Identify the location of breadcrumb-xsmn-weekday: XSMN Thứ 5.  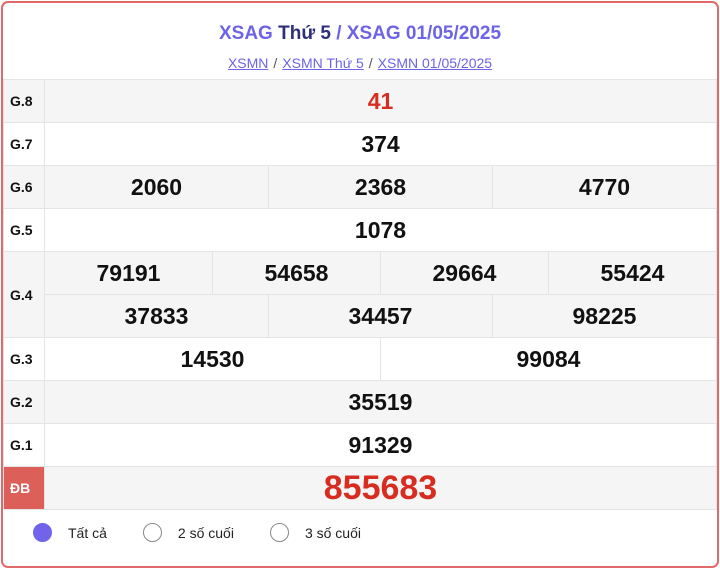
(323, 63).